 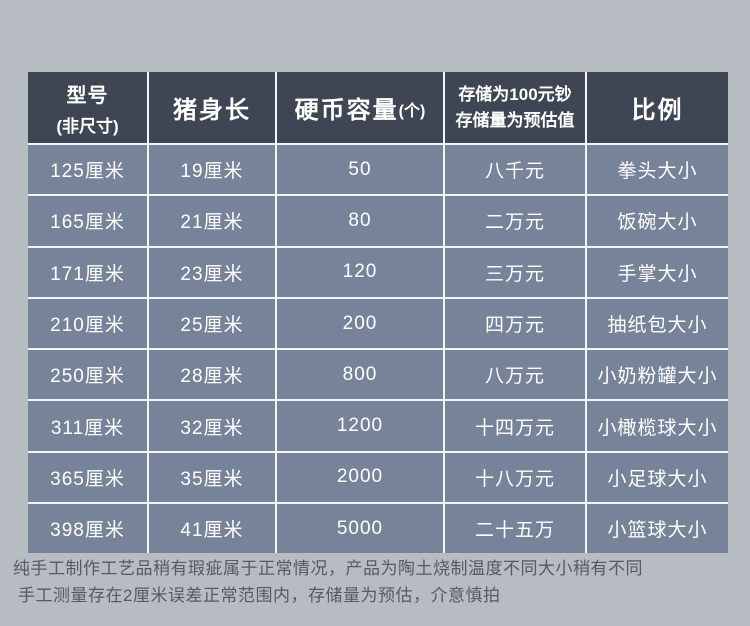 I want to click on cell-length: 28厘米, so click(x=212, y=375).